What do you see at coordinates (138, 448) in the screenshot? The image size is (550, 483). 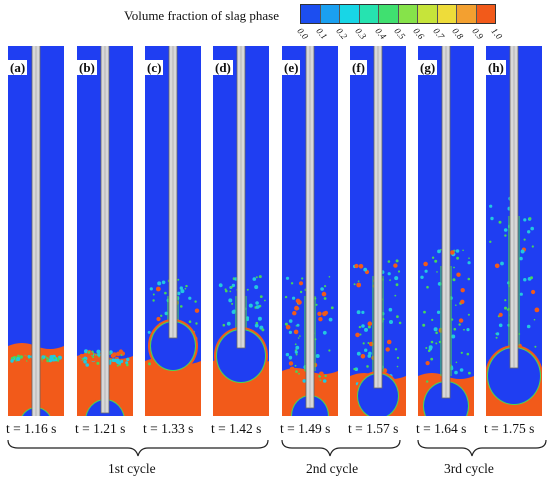 I see `brace-1st-cycle` at bounding box center [138, 448].